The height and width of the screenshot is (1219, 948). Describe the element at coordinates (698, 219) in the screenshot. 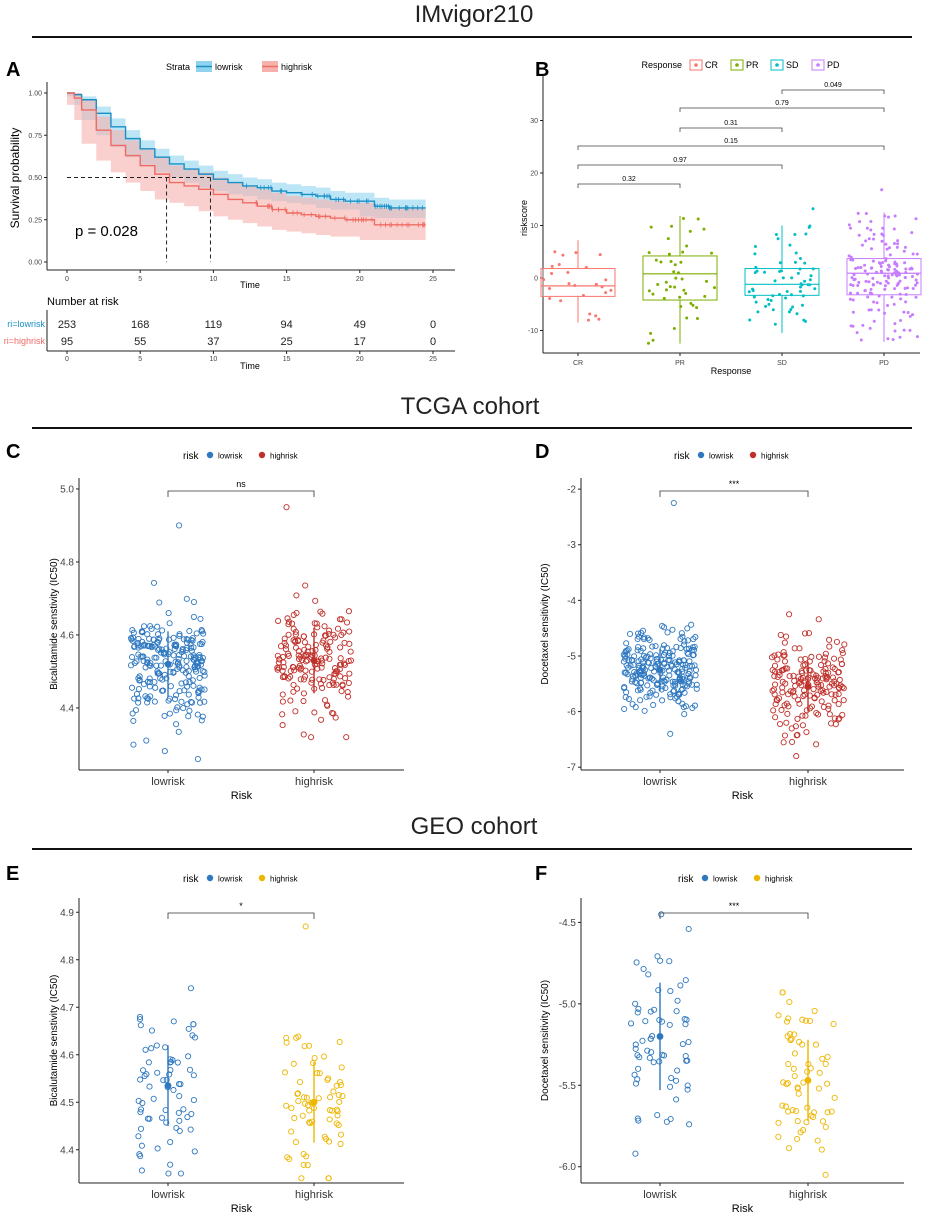

I see `data-point-PR` at that location.